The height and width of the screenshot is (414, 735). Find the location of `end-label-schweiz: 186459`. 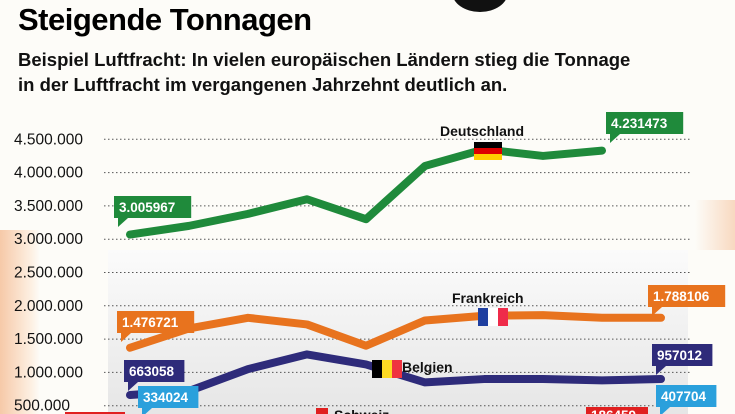

end-label-schweiz: 186459 is located at coordinates (613, 411).